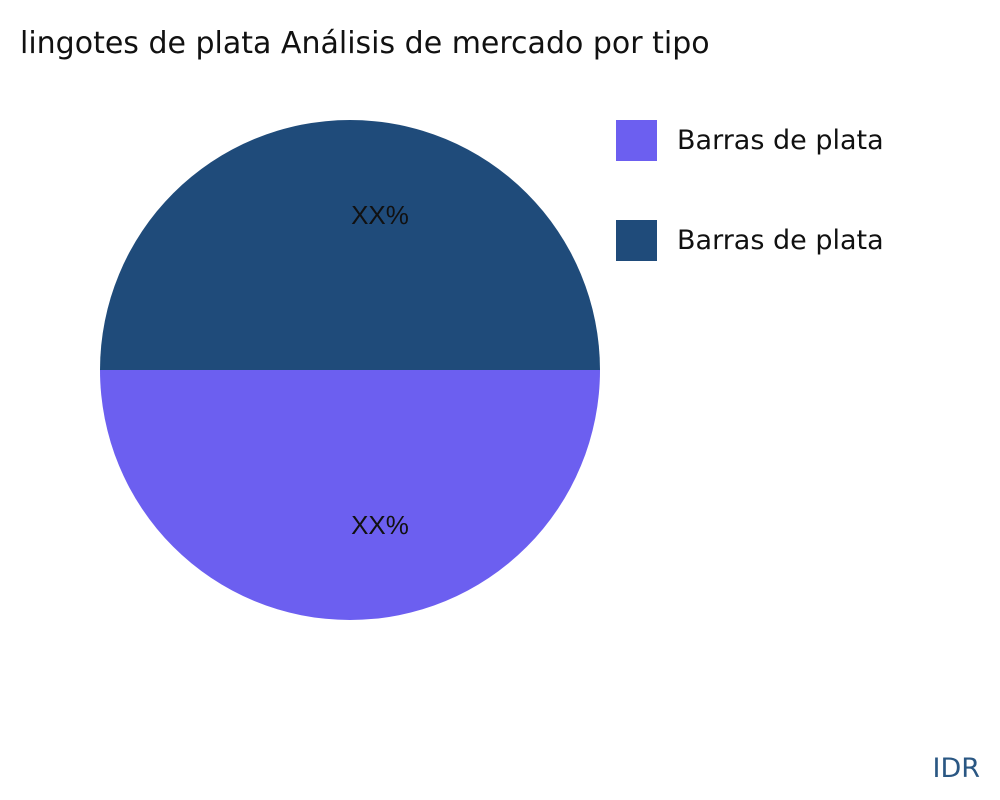 The image size is (1000, 800). Describe the element at coordinates (956, 768) in the screenshot. I see `brand-logo-text: IDR` at that location.